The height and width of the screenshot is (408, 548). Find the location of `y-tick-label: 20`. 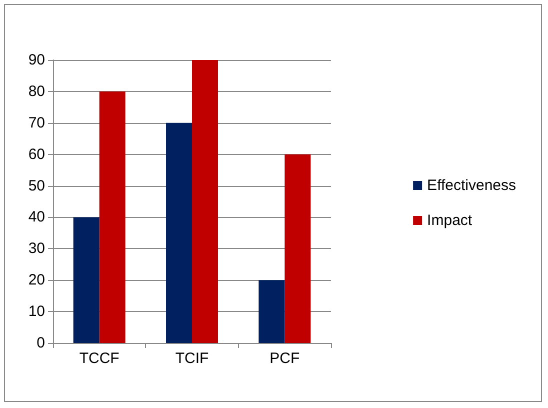

y-tick-label: 20 is located at coordinates (36, 280).